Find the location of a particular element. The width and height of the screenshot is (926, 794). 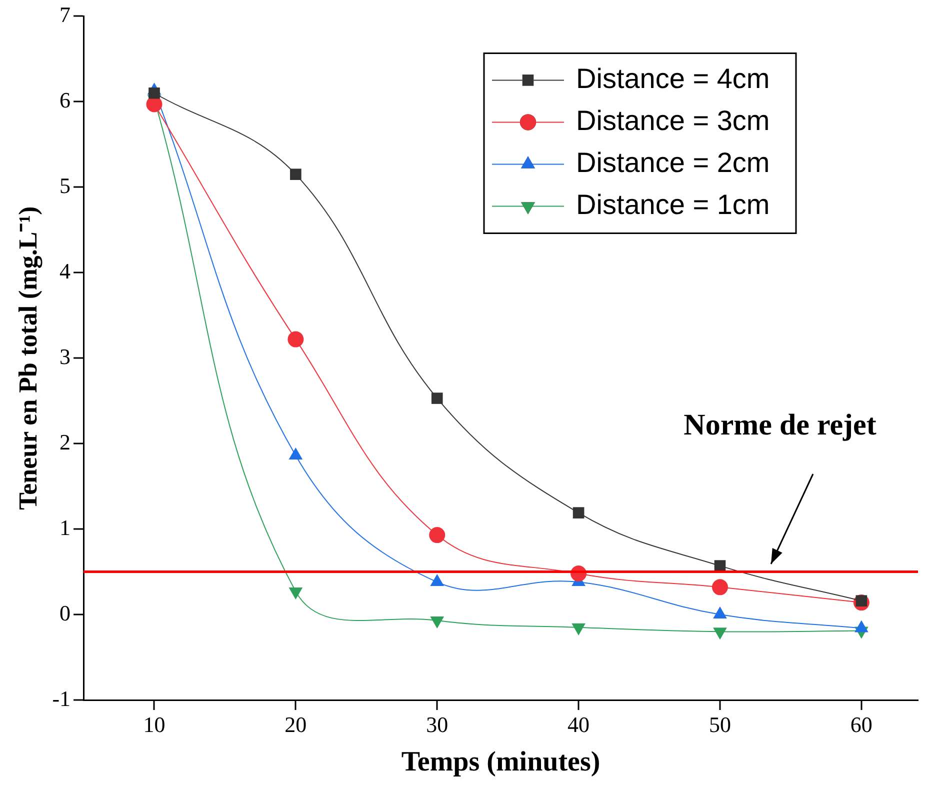

x-tick-label: 20 is located at coordinates (295, 724).